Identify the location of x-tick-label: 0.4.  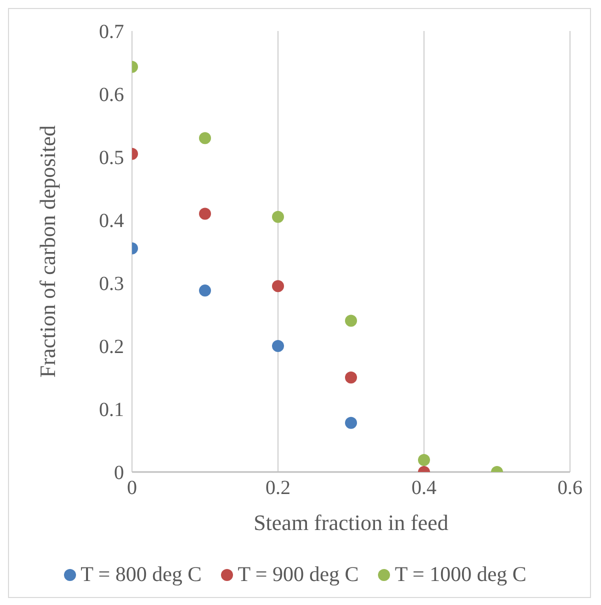
(424, 488).